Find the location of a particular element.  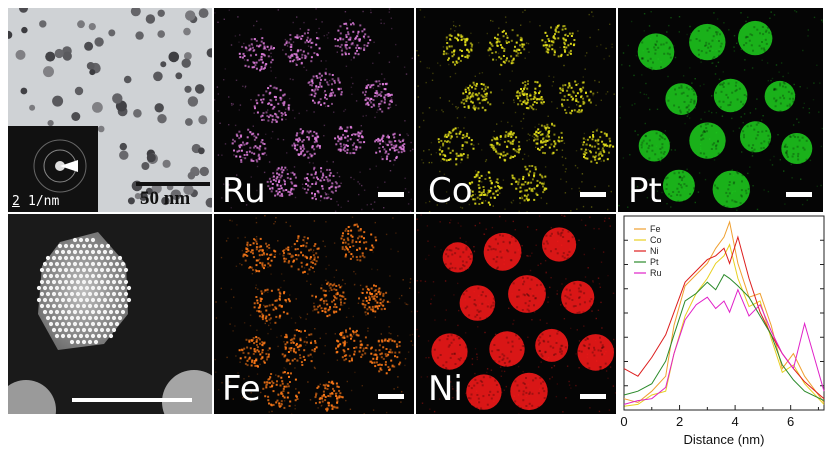

series-line-pt is located at coordinates (724, 337).